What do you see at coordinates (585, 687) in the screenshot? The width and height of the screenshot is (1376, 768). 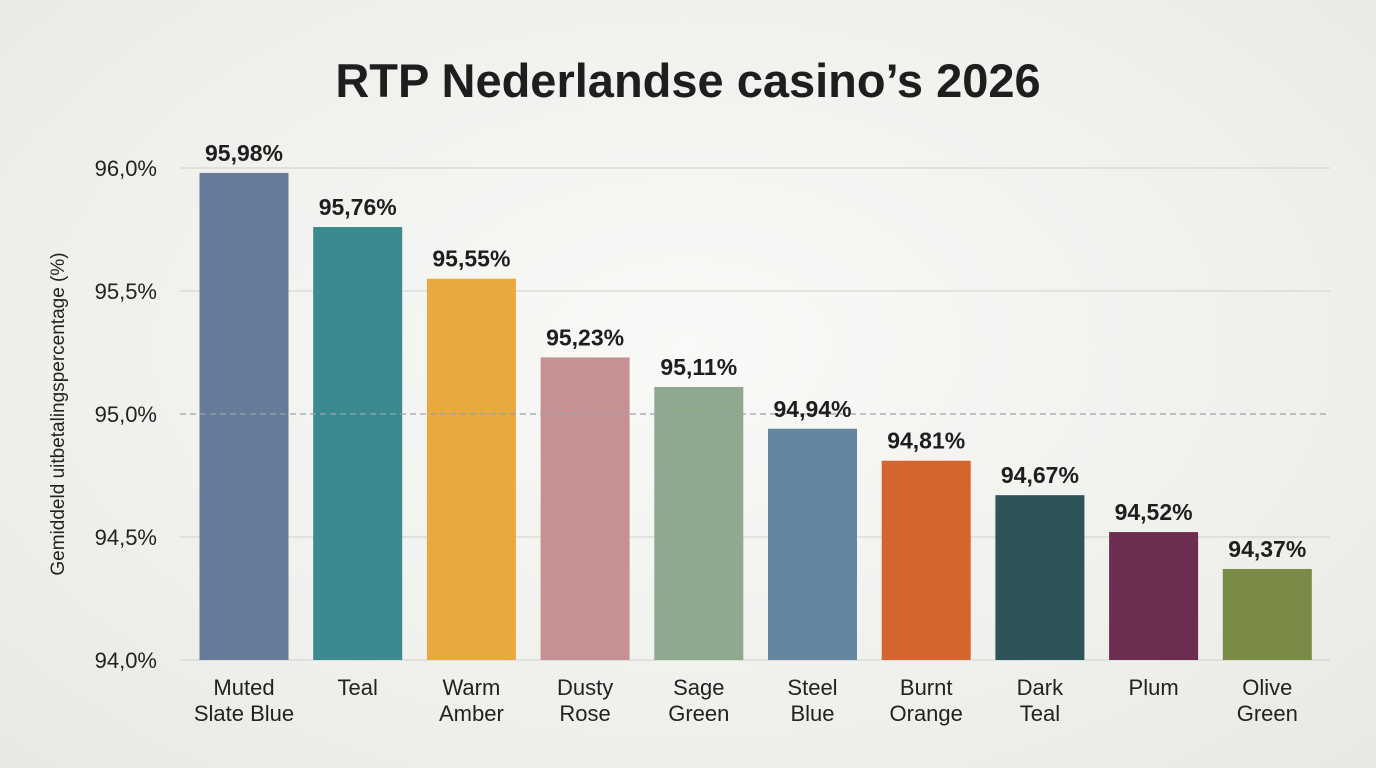 I see `x-tick-label: Dusty` at bounding box center [585, 687].